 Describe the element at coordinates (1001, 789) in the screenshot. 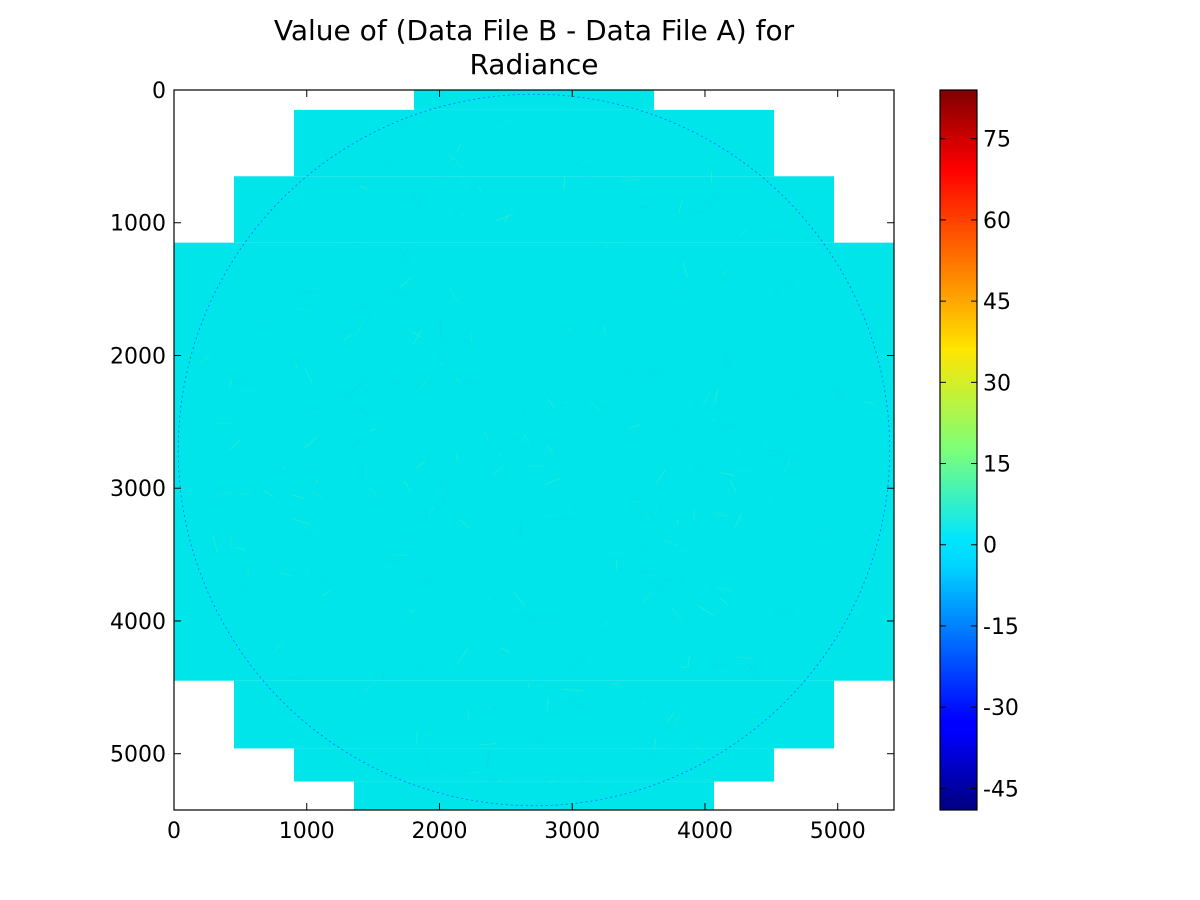

I see `colorbar-tick-label: -45` at that location.